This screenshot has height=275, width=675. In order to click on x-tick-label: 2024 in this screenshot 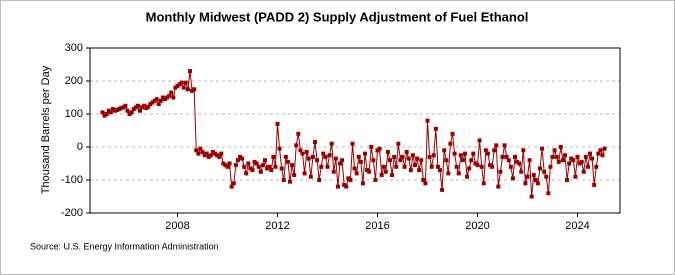, I will do `click(577, 226)`.